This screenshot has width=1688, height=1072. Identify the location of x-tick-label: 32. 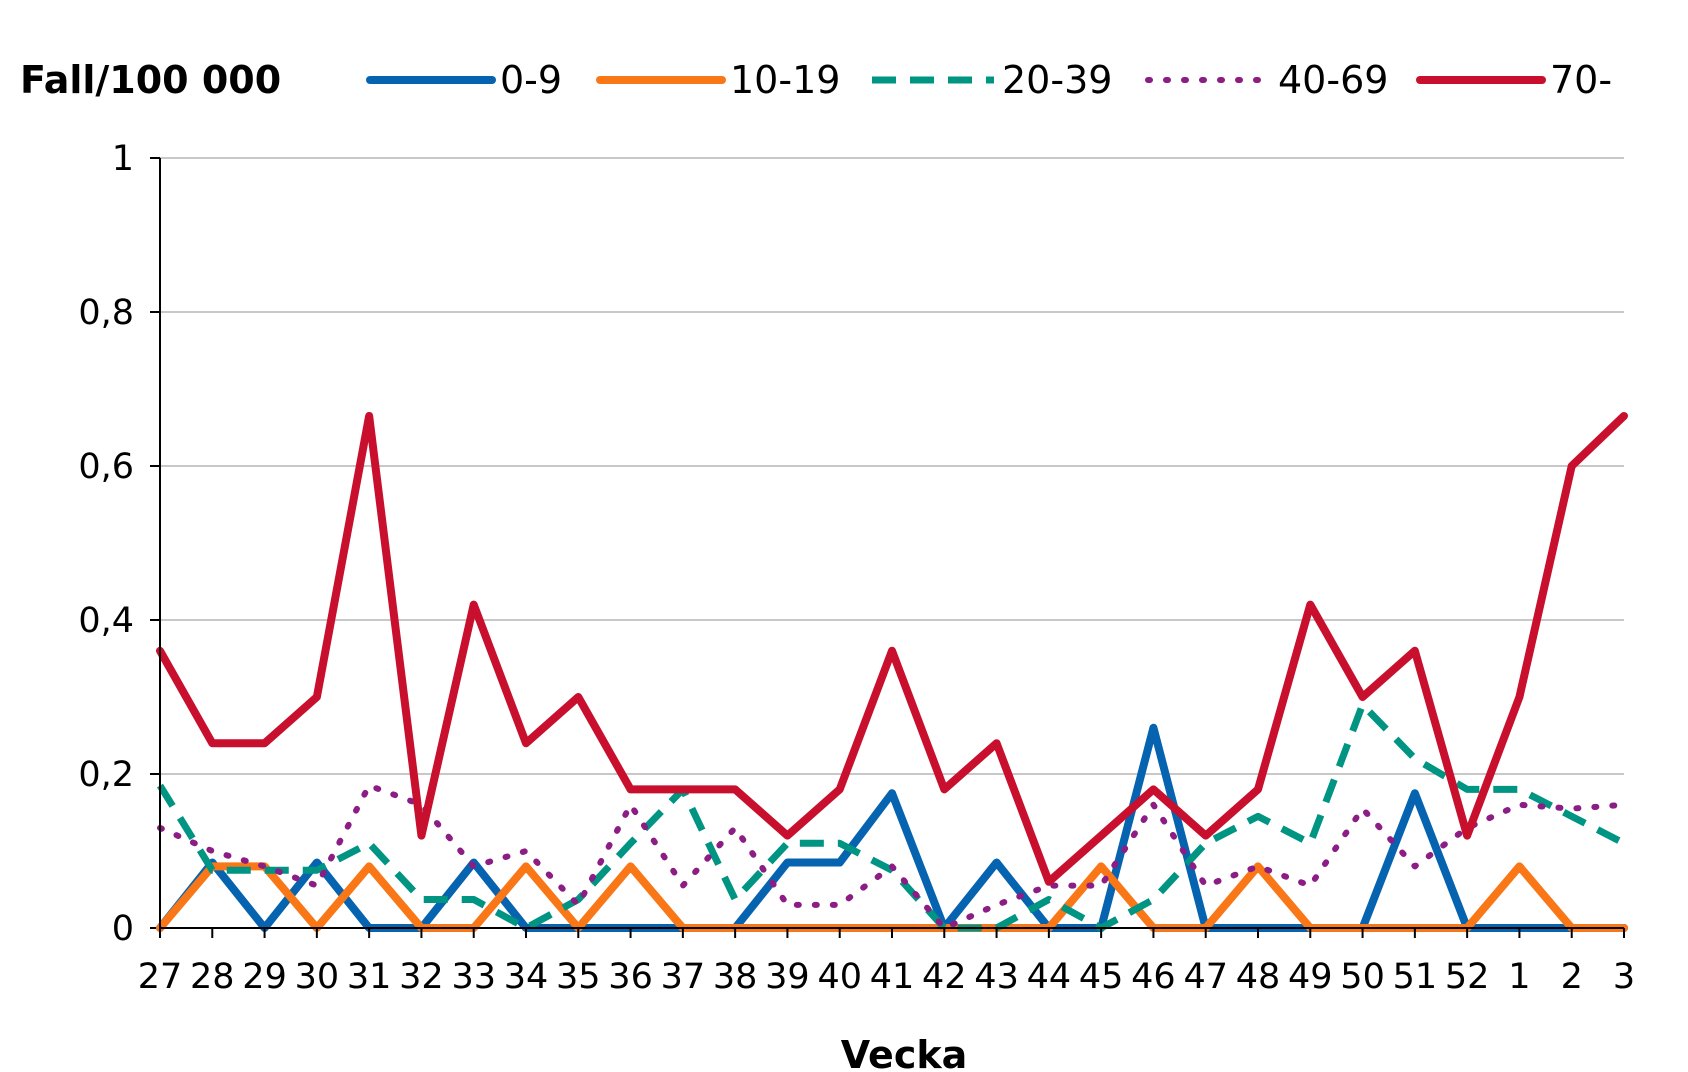
(421, 977).